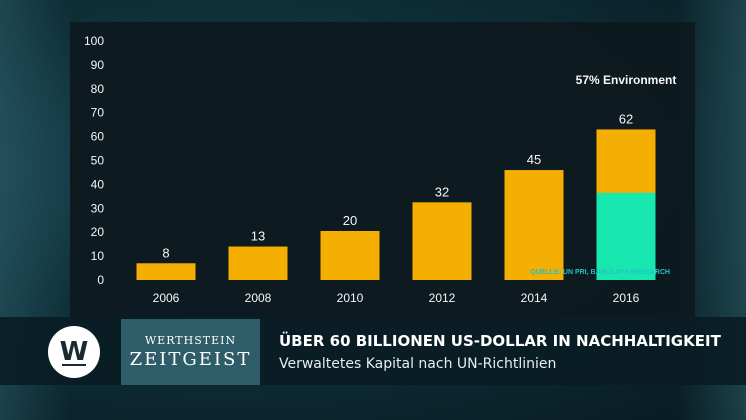 The image size is (746, 420). I want to click on logo: W, so click(74, 352).